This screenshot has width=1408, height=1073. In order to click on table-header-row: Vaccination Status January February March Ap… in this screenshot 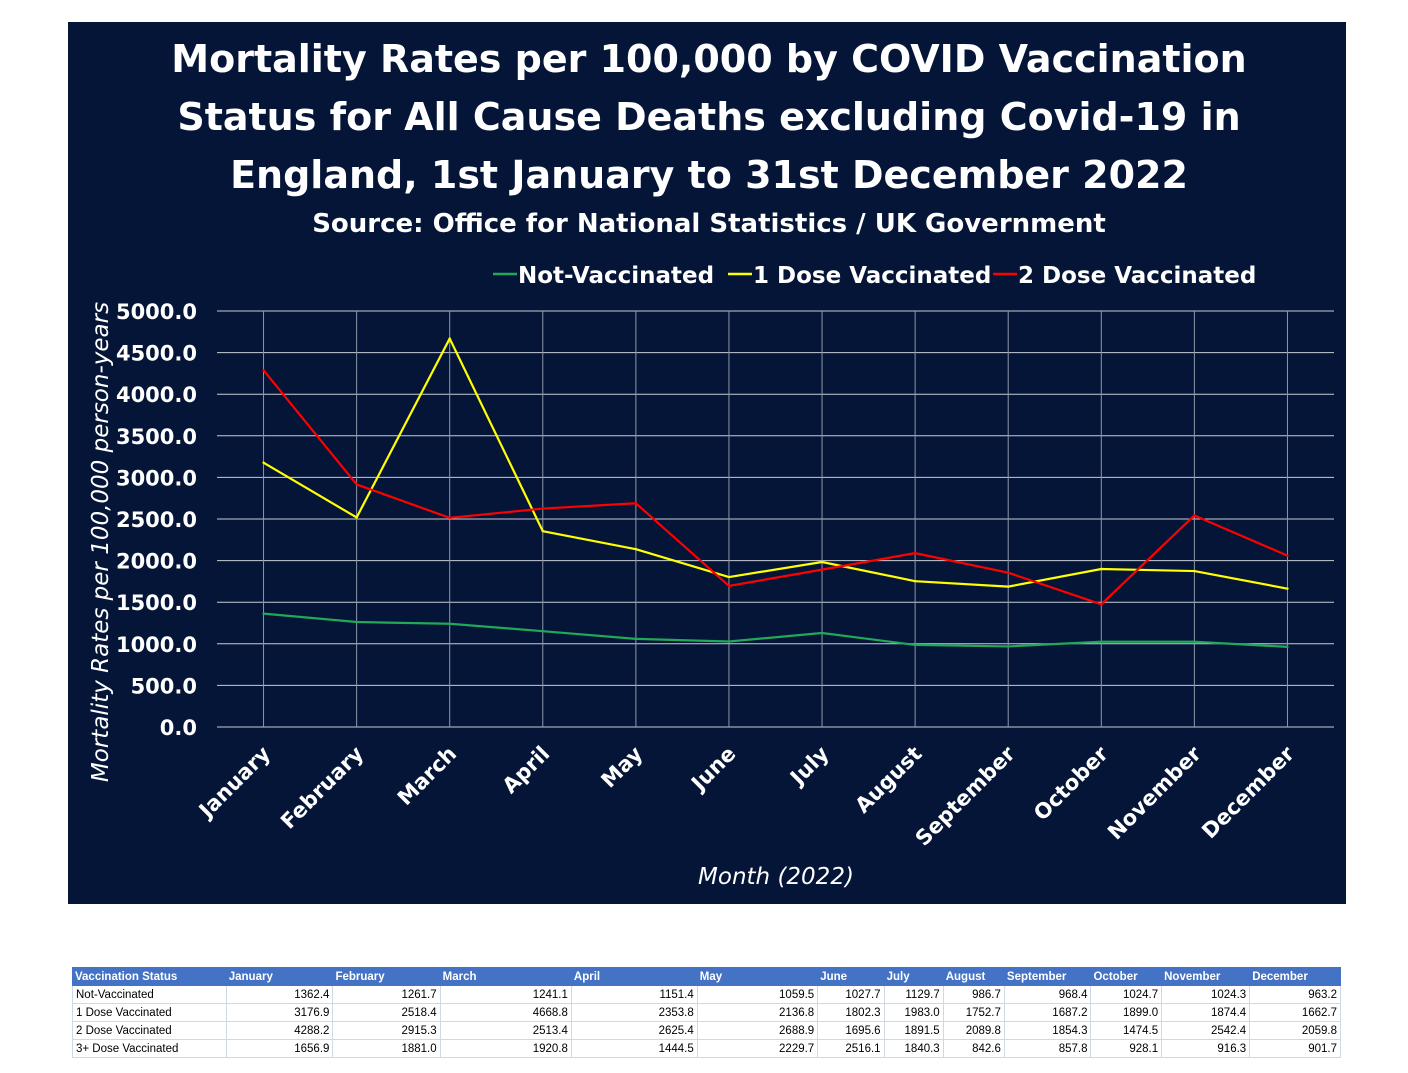, I will do `click(706, 976)`.